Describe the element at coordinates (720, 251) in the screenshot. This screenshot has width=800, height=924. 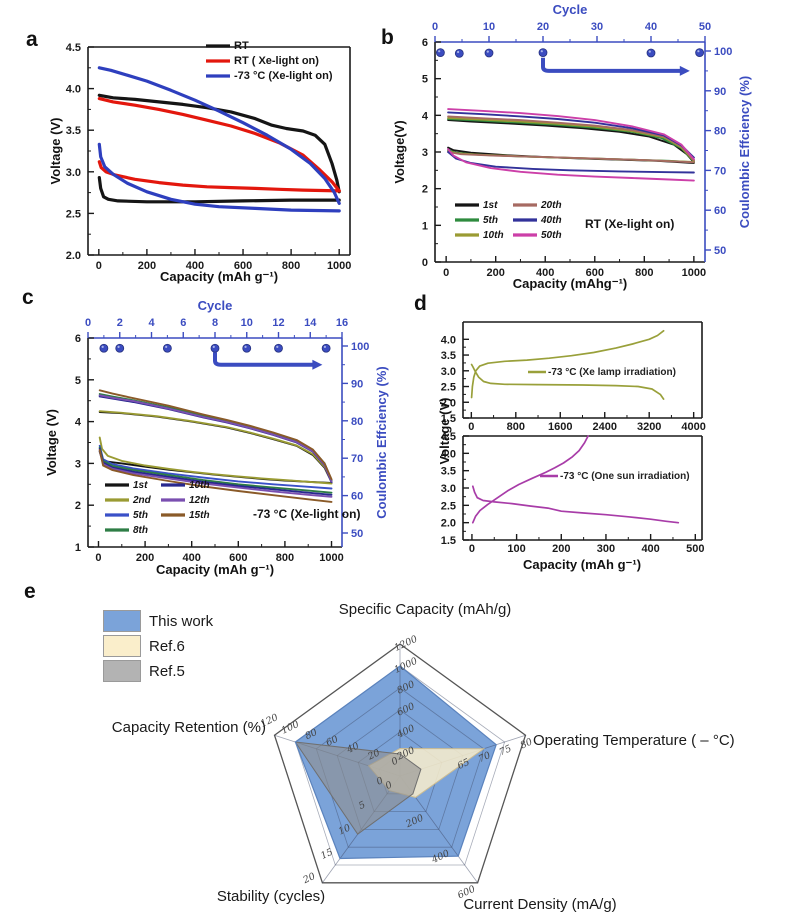
I see `svg-text: 50` at that location.